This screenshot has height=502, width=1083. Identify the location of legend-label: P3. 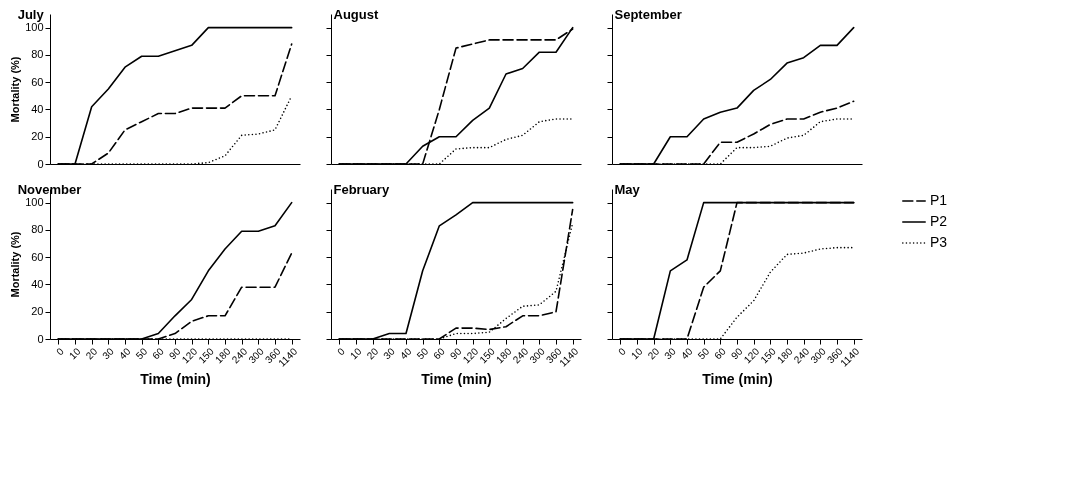
(939, 242).